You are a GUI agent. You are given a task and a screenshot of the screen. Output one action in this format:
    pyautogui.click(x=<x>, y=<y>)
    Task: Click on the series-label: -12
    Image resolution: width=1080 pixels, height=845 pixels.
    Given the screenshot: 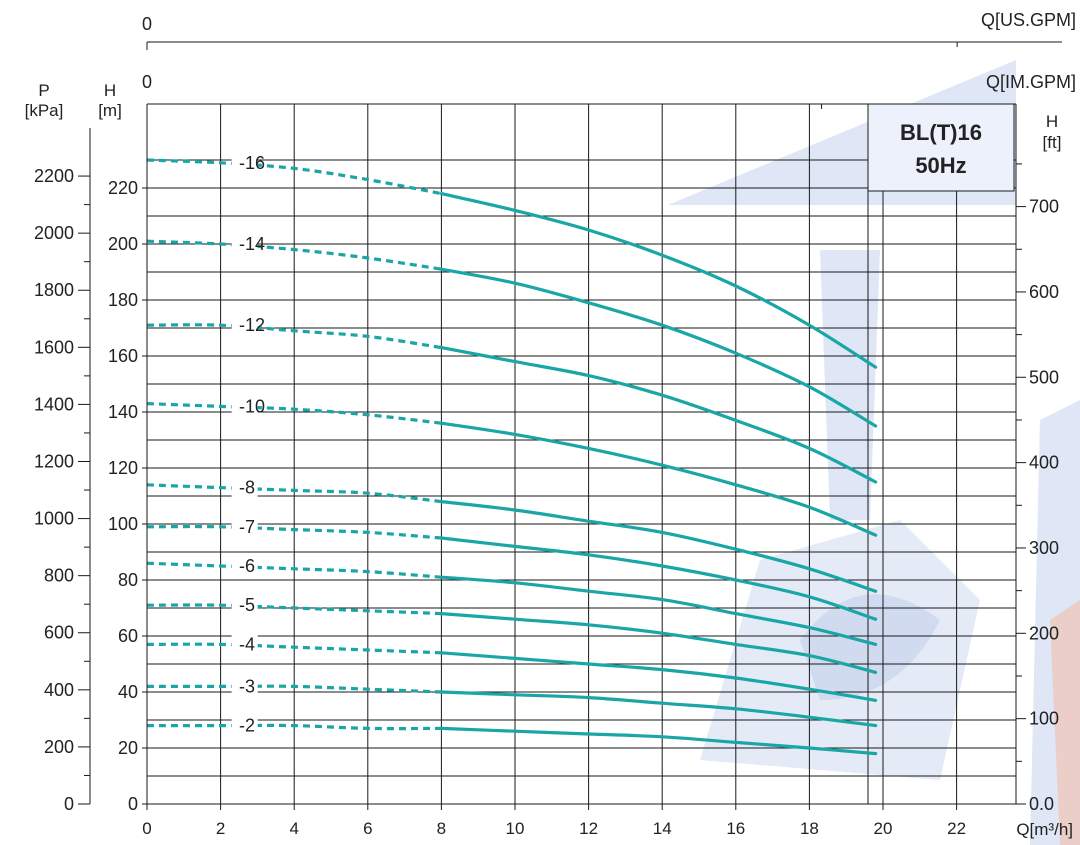 What is the action you would take?
    pyautogui.click(x=252, y=325)
    